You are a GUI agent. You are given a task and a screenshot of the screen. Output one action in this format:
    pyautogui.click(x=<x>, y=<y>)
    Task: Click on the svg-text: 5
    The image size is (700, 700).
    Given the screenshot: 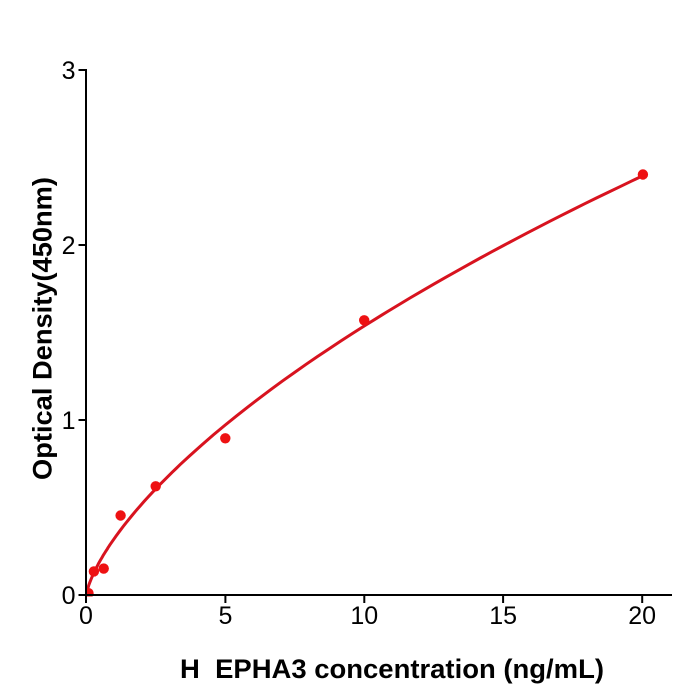 What is the action you would take?
    pyautogui.click(x=225, y=616)
    